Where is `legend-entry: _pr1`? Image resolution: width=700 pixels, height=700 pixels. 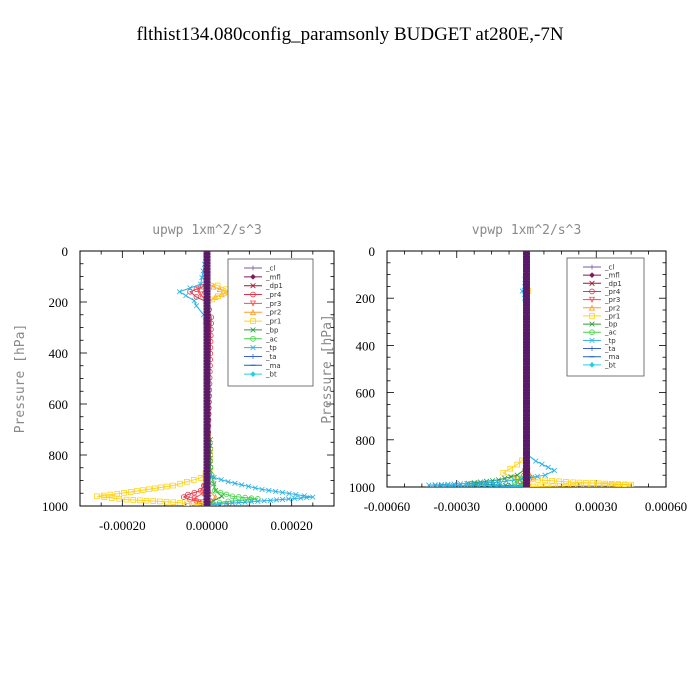 legend-entry: _pr1 is located at coordinates (612, 316).